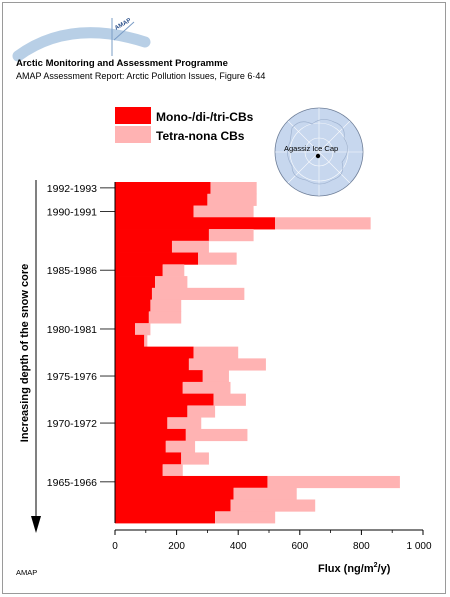 The height and width of the screenshot is (597, 450). What do you see at coordinates (26, 572) in the screenshot?
I see `footer-credit: AMAP` at bounding box center [26, 572].